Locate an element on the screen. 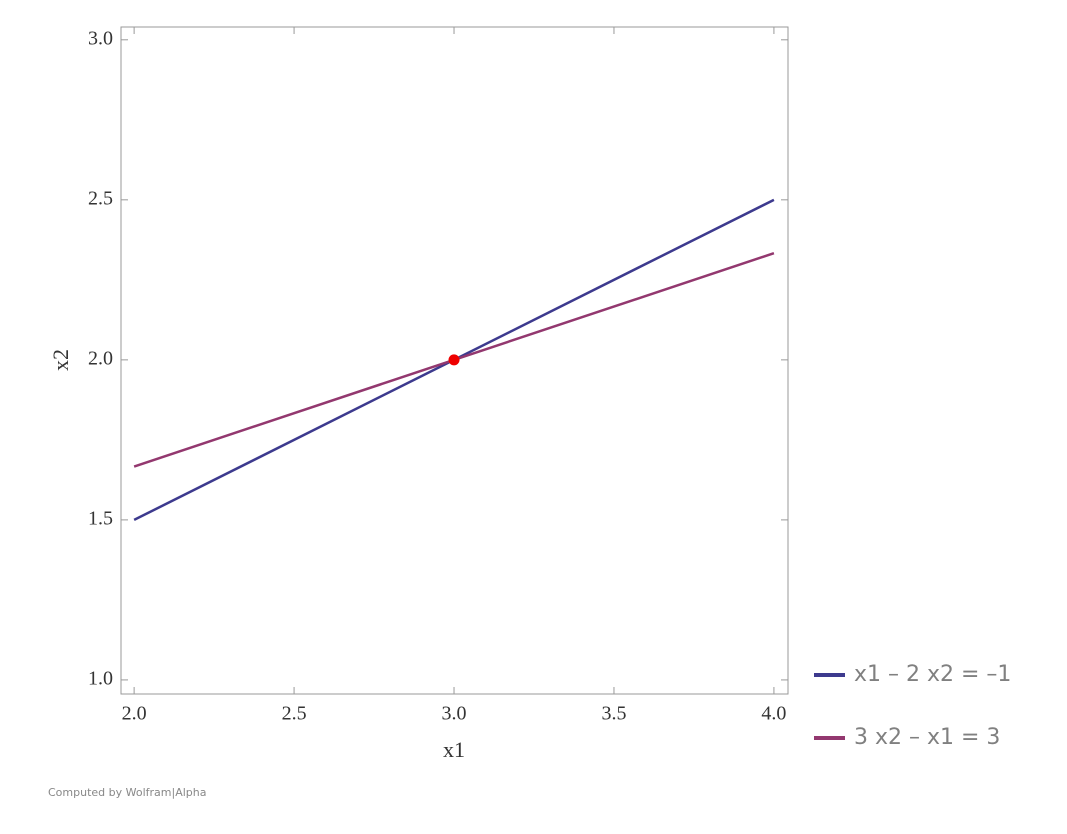 The width and height of the screenshot is (1067, 834). x-tick-label: 3.5 is located at coordinates (613, 714).